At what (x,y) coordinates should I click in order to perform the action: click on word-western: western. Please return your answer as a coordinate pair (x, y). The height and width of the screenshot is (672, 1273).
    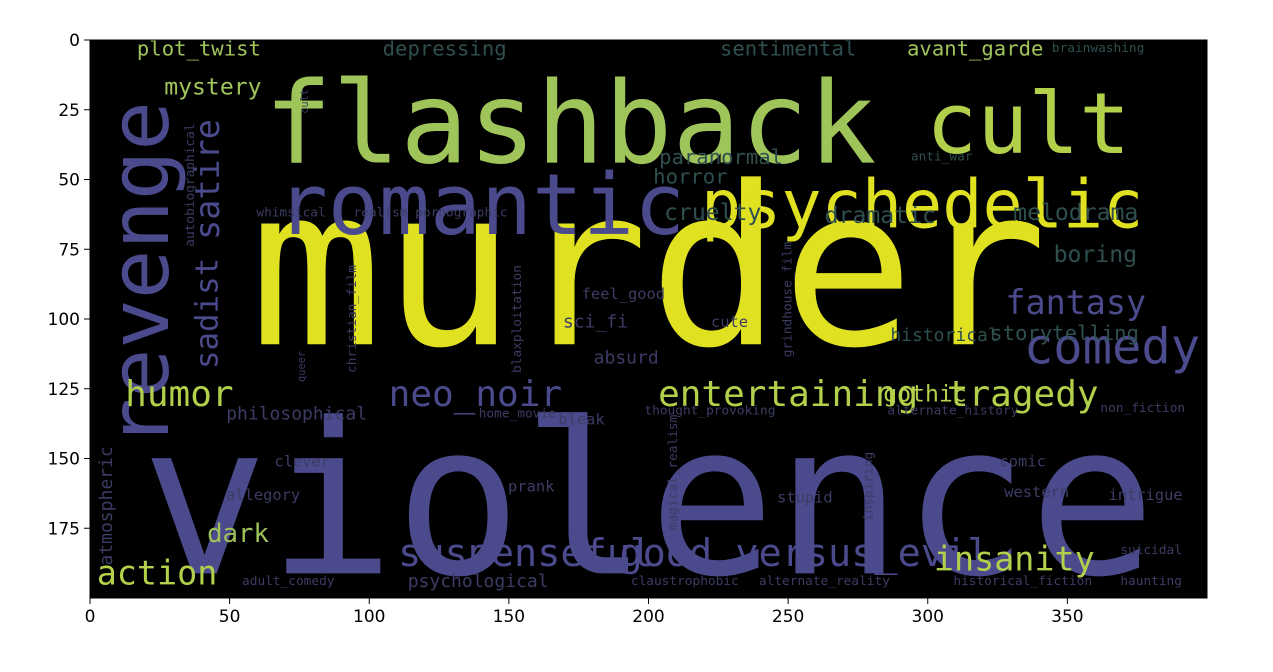
    Looking at the image, I should click on (1036, 492).